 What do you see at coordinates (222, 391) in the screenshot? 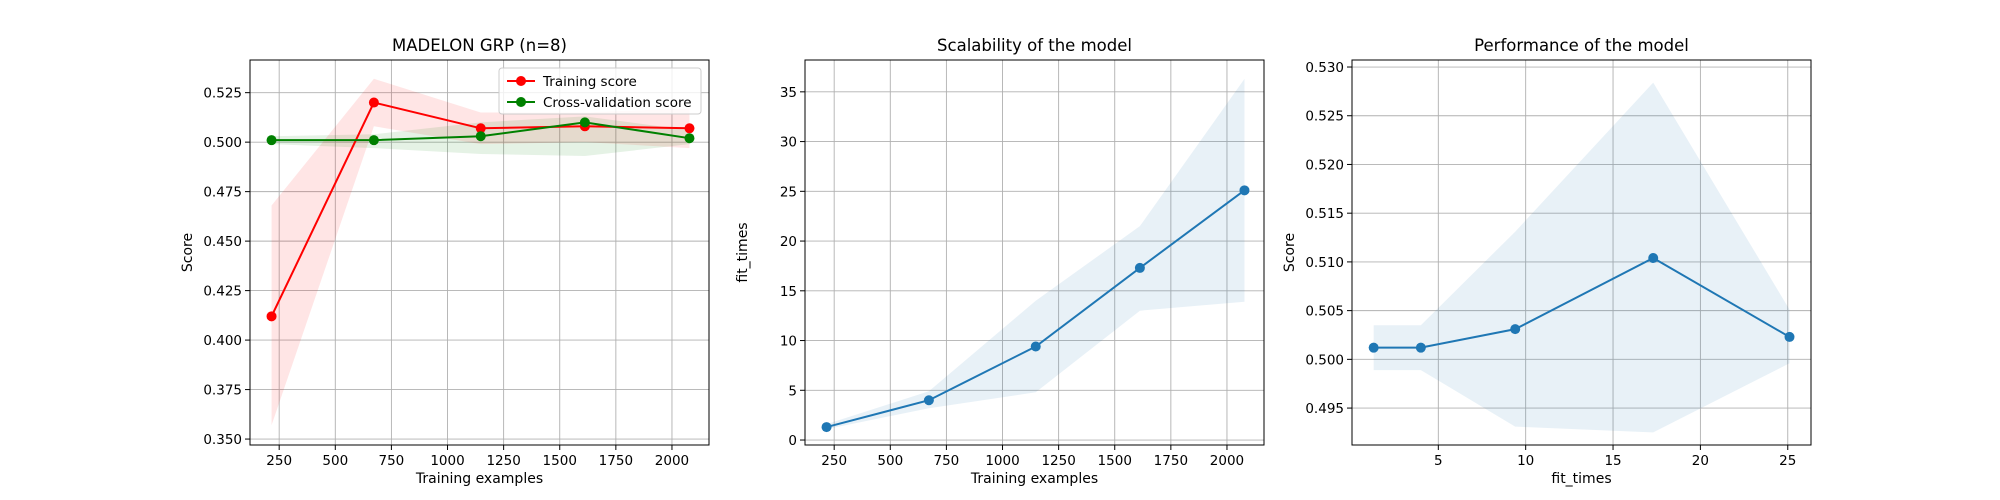
I see `y-tick-label: 0.375` at bounding box center [222, 391].